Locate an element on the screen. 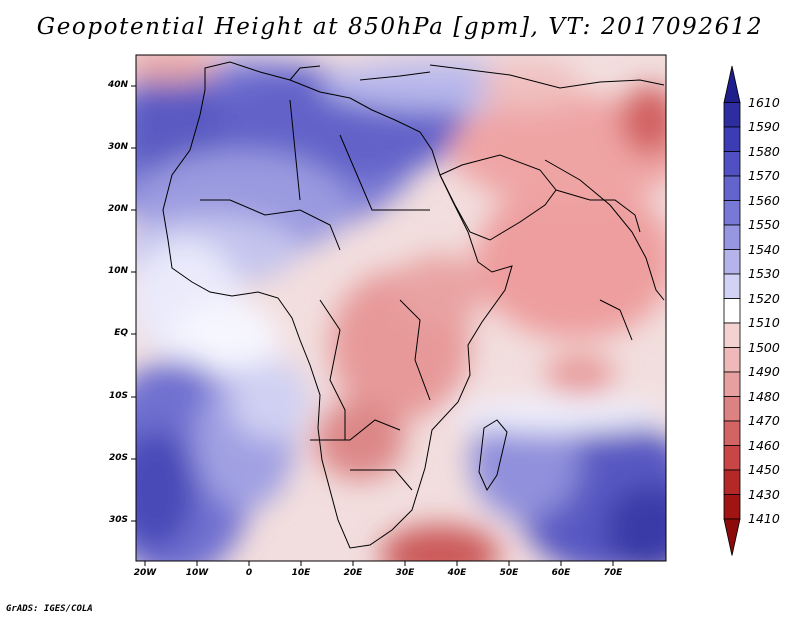 This screenshot has height=618, width=800. colorbar-label: 1510 is located at coordinates (764, 322).